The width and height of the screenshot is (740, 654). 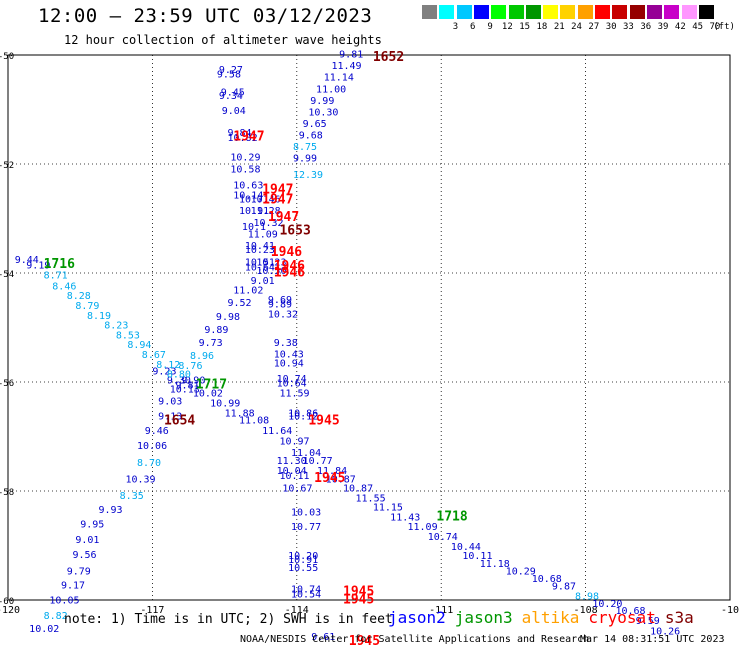 I want to click on wave-height-label: 10.02, so click(x=44, y=629).